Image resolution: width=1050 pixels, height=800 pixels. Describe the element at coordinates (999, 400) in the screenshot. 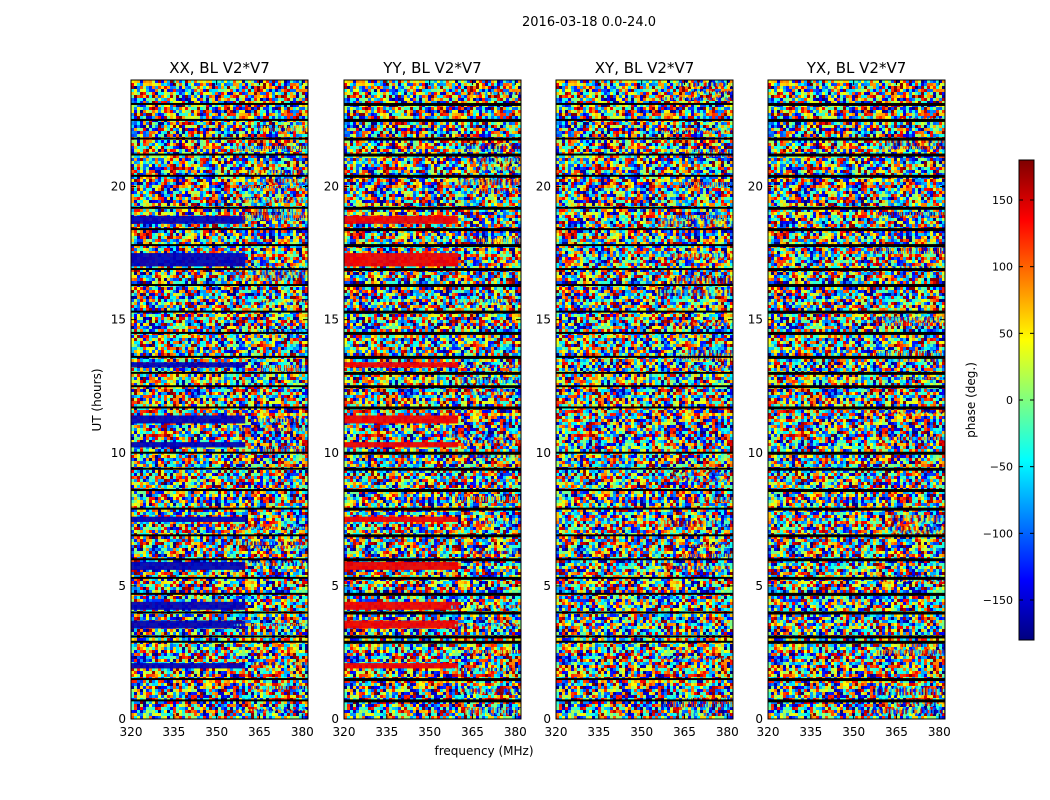

I see `colorbar: −150 −100 −50 0 50 100 150 phase (deg.)` at that location.